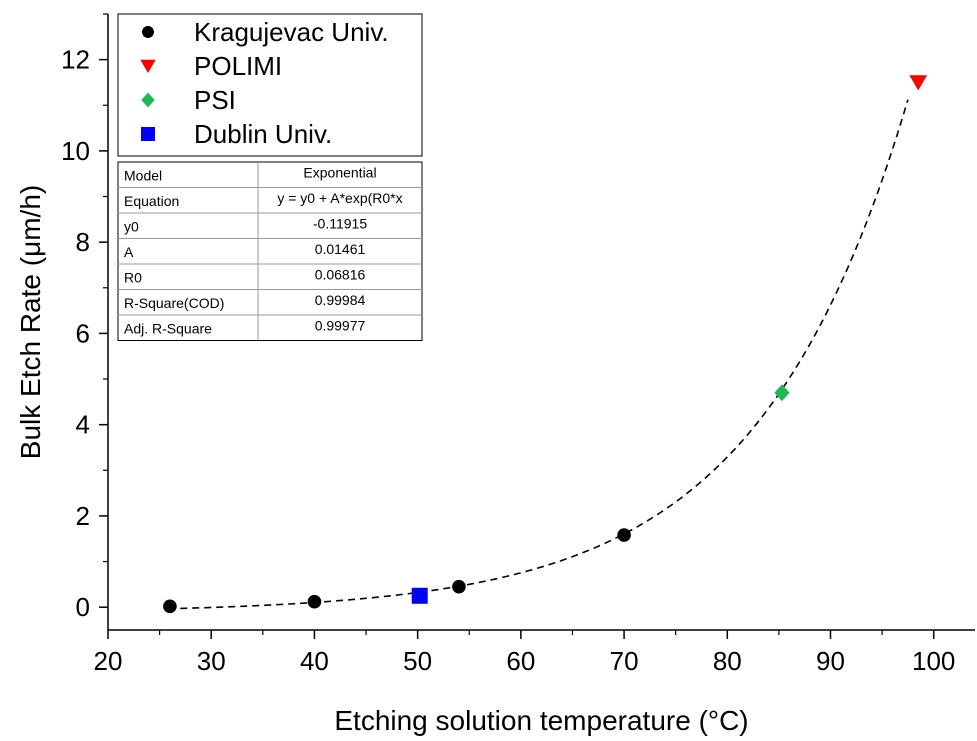 Image resolution: width=977 pixels, height=741 pixels. I want to click on table-cell-label: A, so click(129, 252).